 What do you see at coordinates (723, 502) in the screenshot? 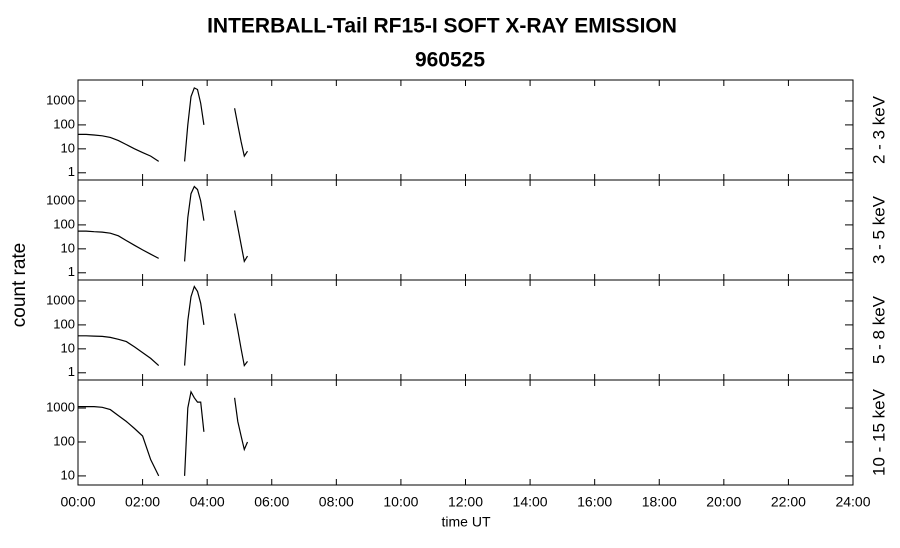
I see `x-tick-label: 20:00` at bounding box center [723, 502].